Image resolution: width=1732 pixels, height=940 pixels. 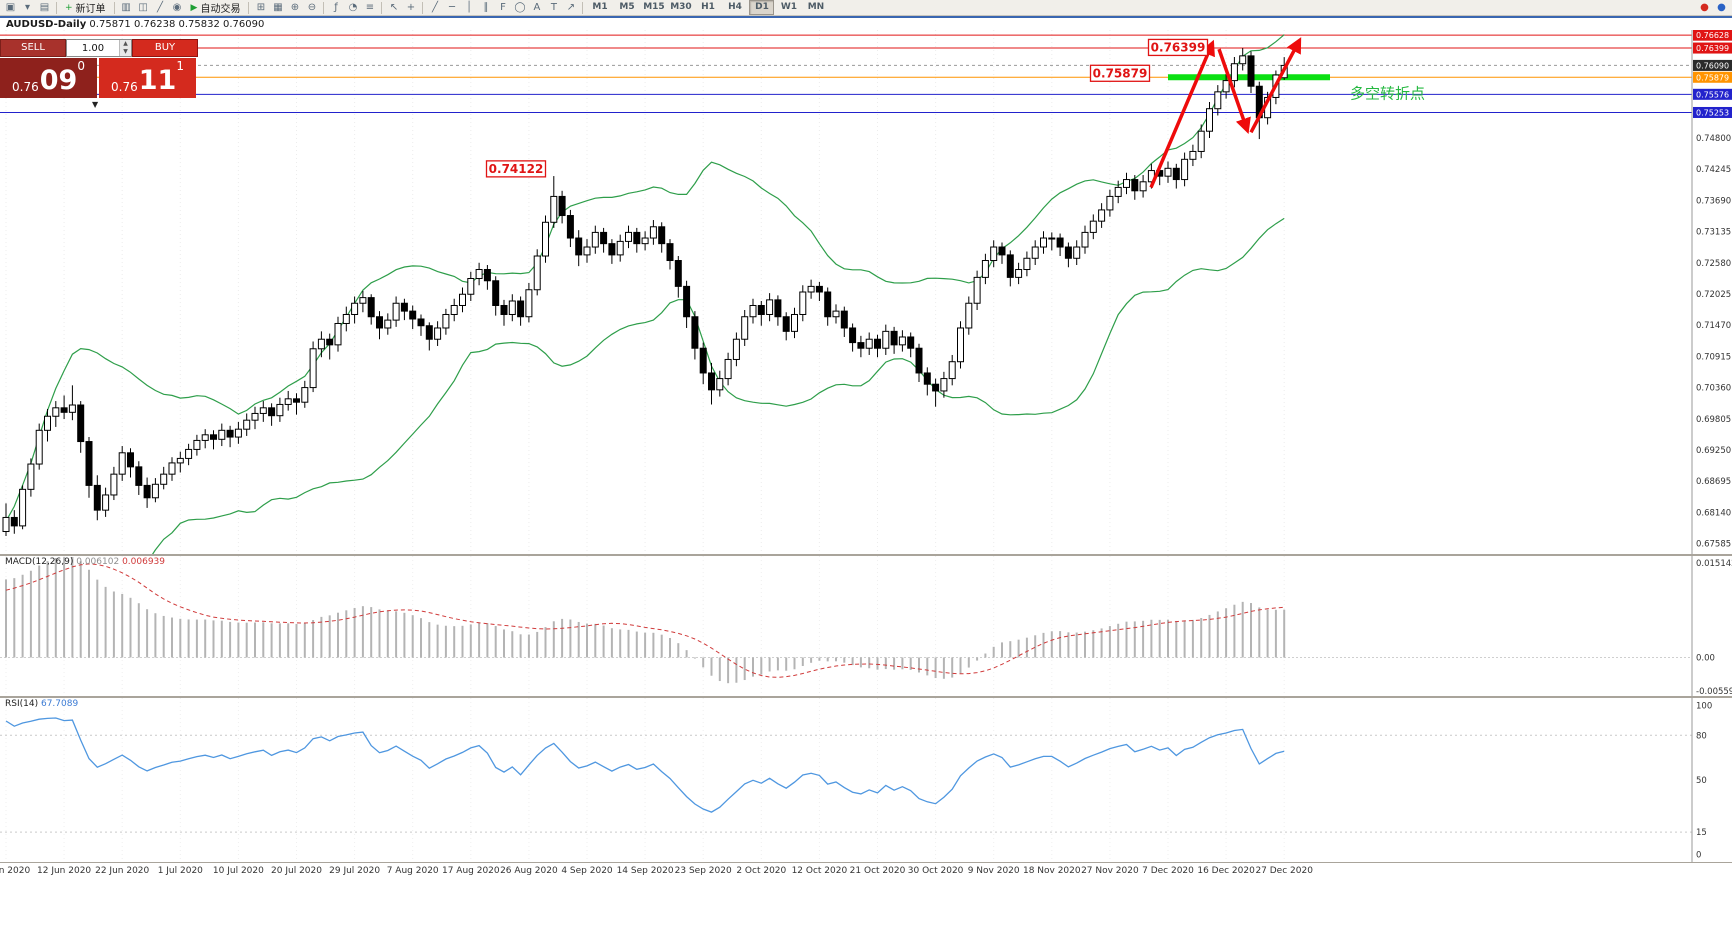 I want to click on timeframe-button-d1: D1, so click(x=762, y=7).